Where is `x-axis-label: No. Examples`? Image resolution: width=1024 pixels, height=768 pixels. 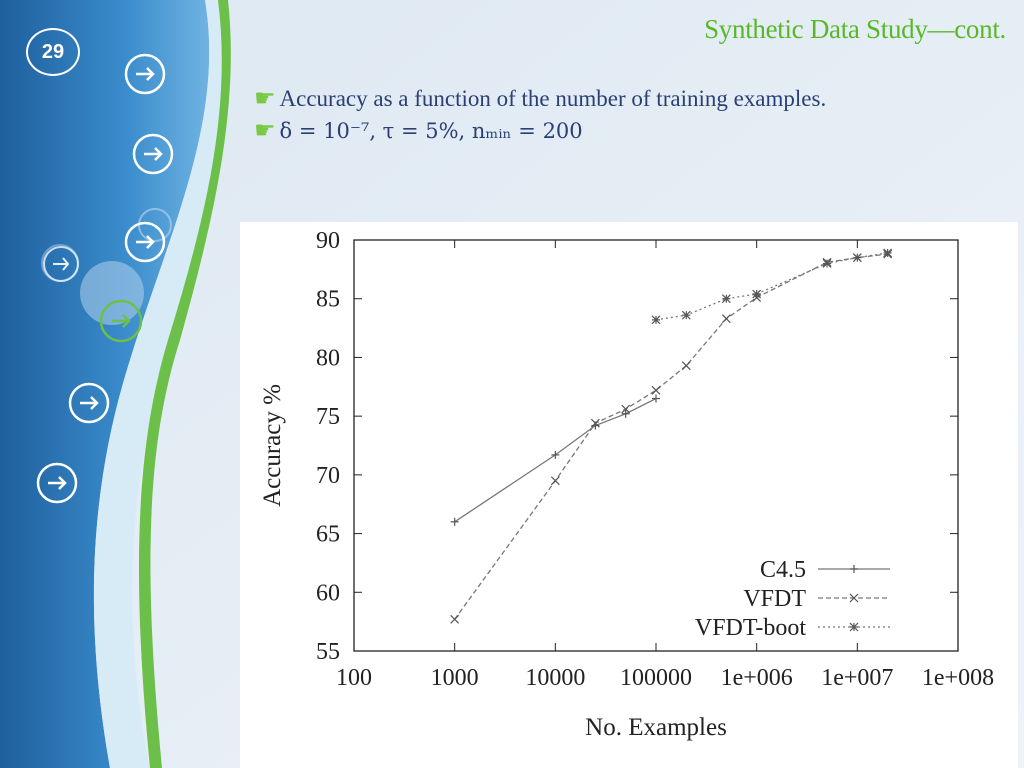 x-axis-label: No. Examples is located at coordinates (656, 727).